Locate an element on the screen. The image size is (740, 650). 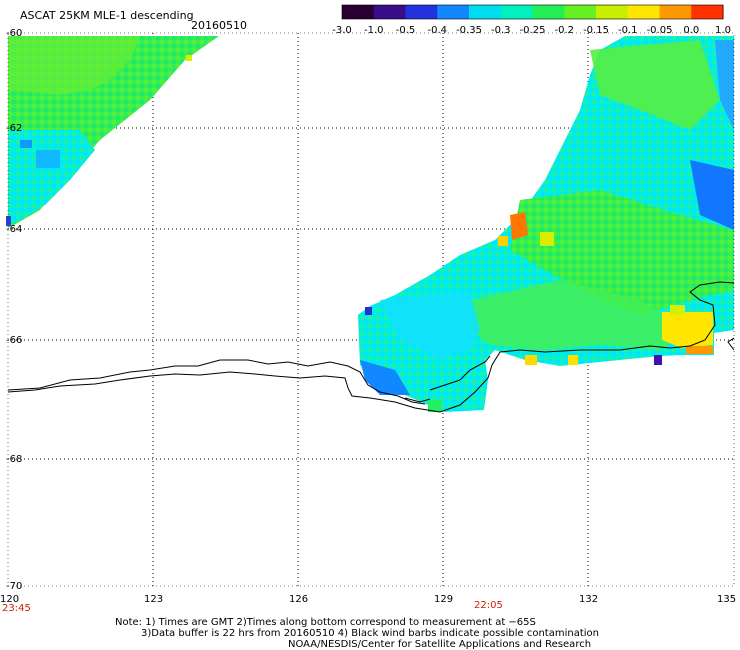
colorbar-tick-label: -0.1 is located at coordinates (628, 30).